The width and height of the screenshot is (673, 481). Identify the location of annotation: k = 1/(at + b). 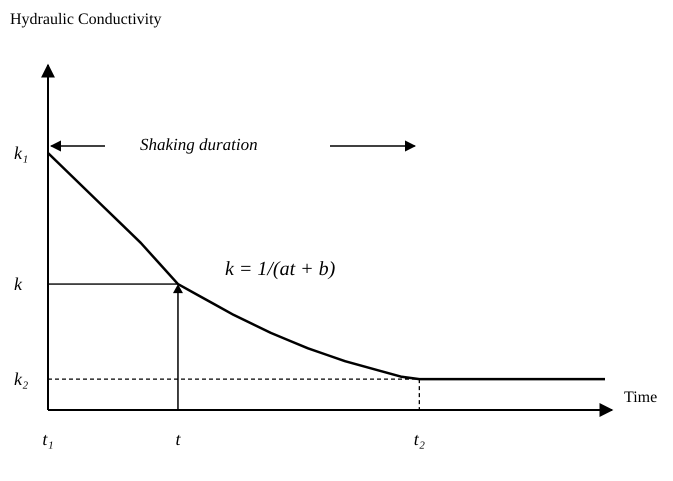
(280, 269).